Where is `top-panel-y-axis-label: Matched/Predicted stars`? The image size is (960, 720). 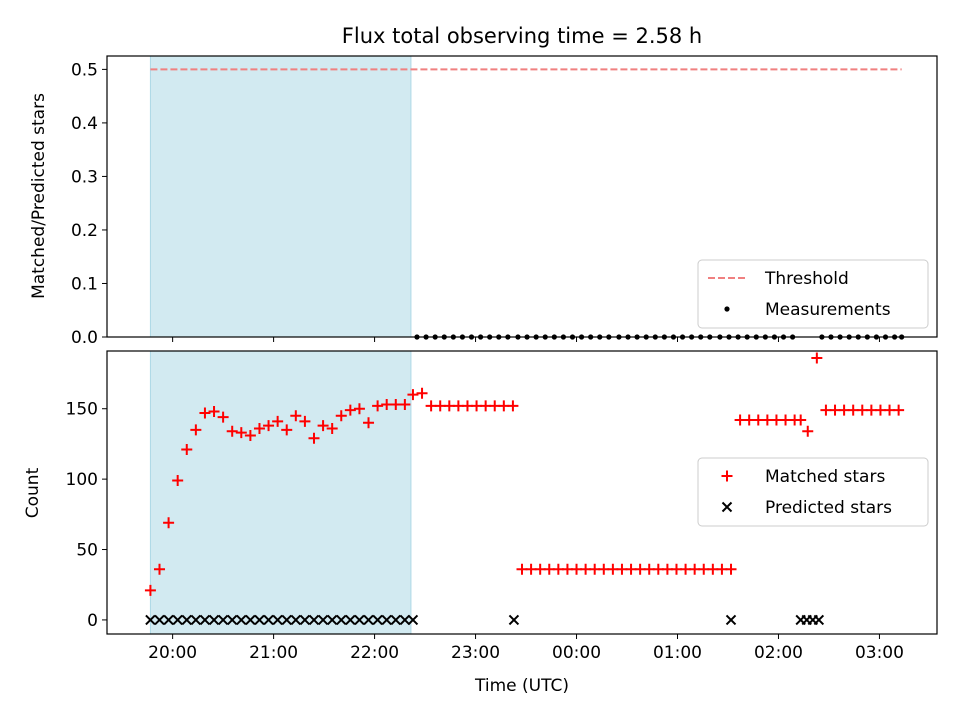 top-panel-y-axis-label: Matched/Predicted stars is located at coordinates (39, 196).